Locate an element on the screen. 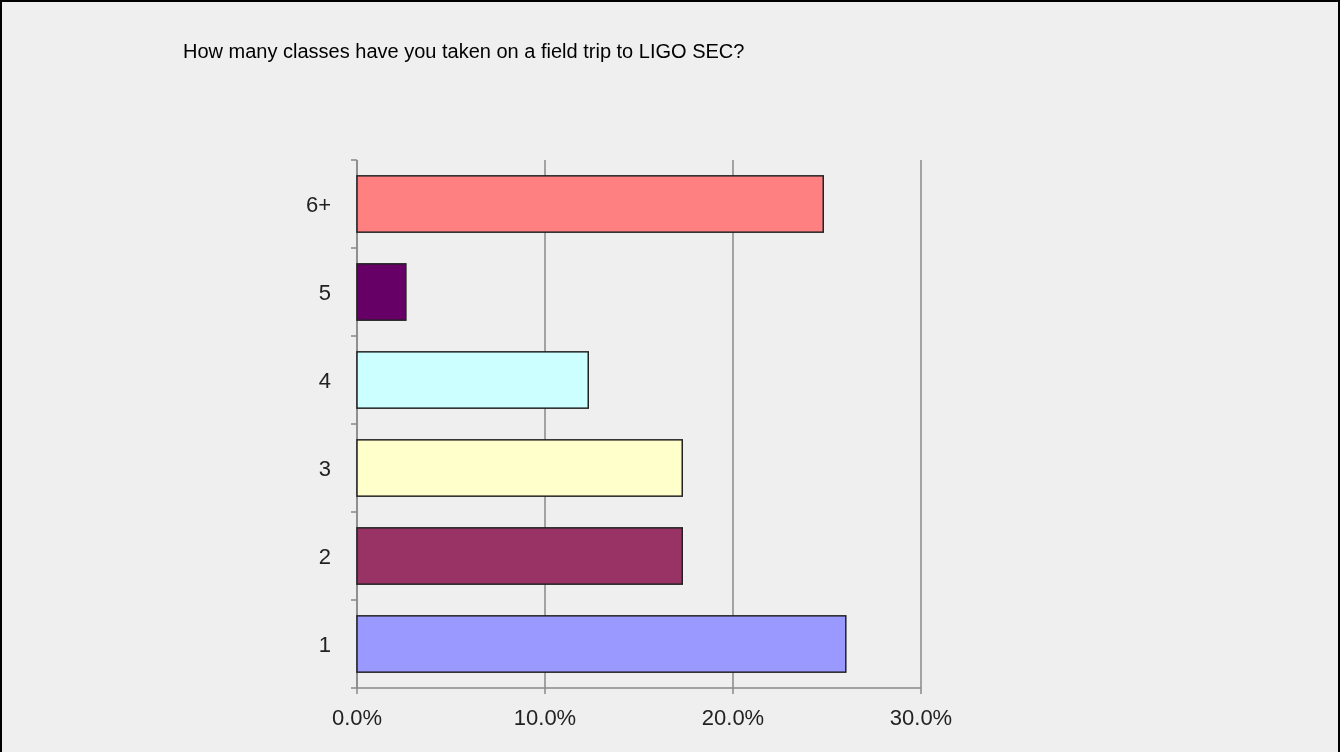 This screenshot has width=1340, height=752. chart-title: How many classes have you taken on a field trip to LIGO SEC? is located at coordinates (464, 51).